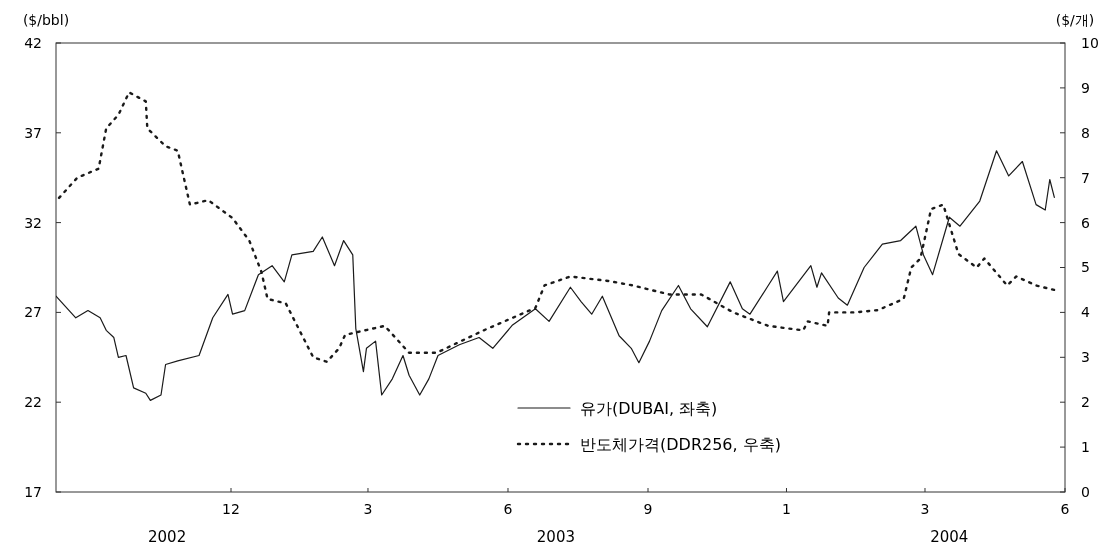 The image size is (1107, 553). What do you see at coordinates (1085, 312) in the screenshot?
I see `y2-tick-label: 4` at bounding box center [1085, 312].